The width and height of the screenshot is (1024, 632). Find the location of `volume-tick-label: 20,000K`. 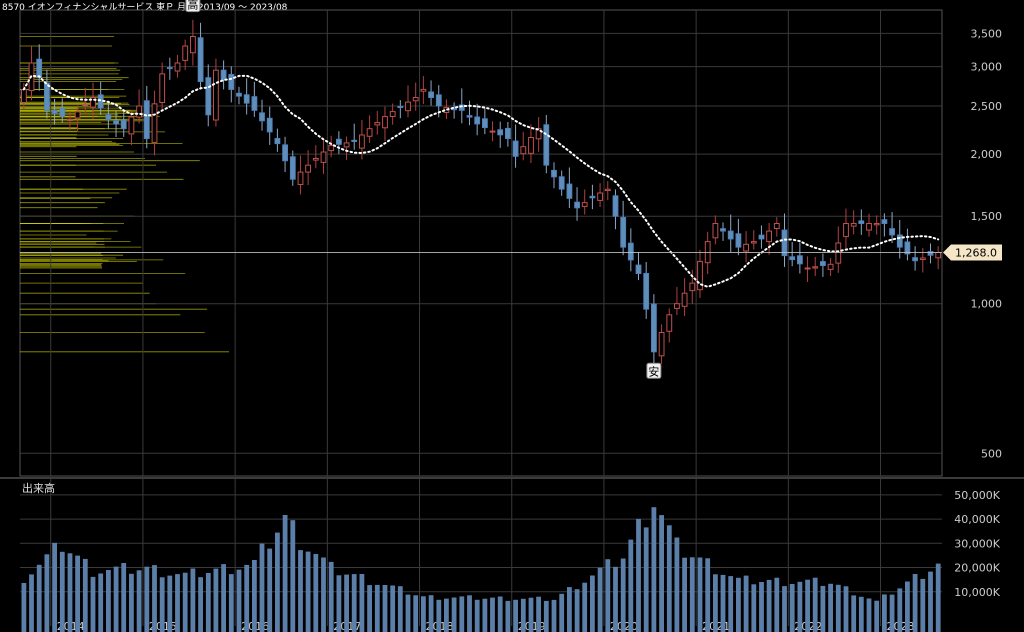

volume-tick-label: 20,000K is located at coordinates (977, 568).